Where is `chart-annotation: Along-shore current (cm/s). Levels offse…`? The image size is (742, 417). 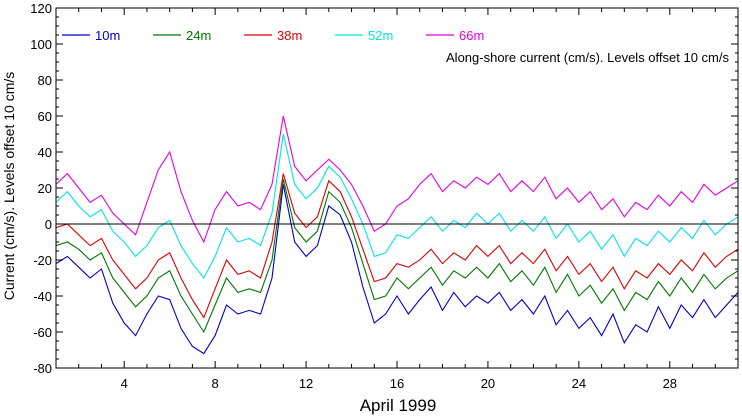 chart-annotation: Along-shore current (cm/s). Levels offse… is located at coordinates (587, 57).